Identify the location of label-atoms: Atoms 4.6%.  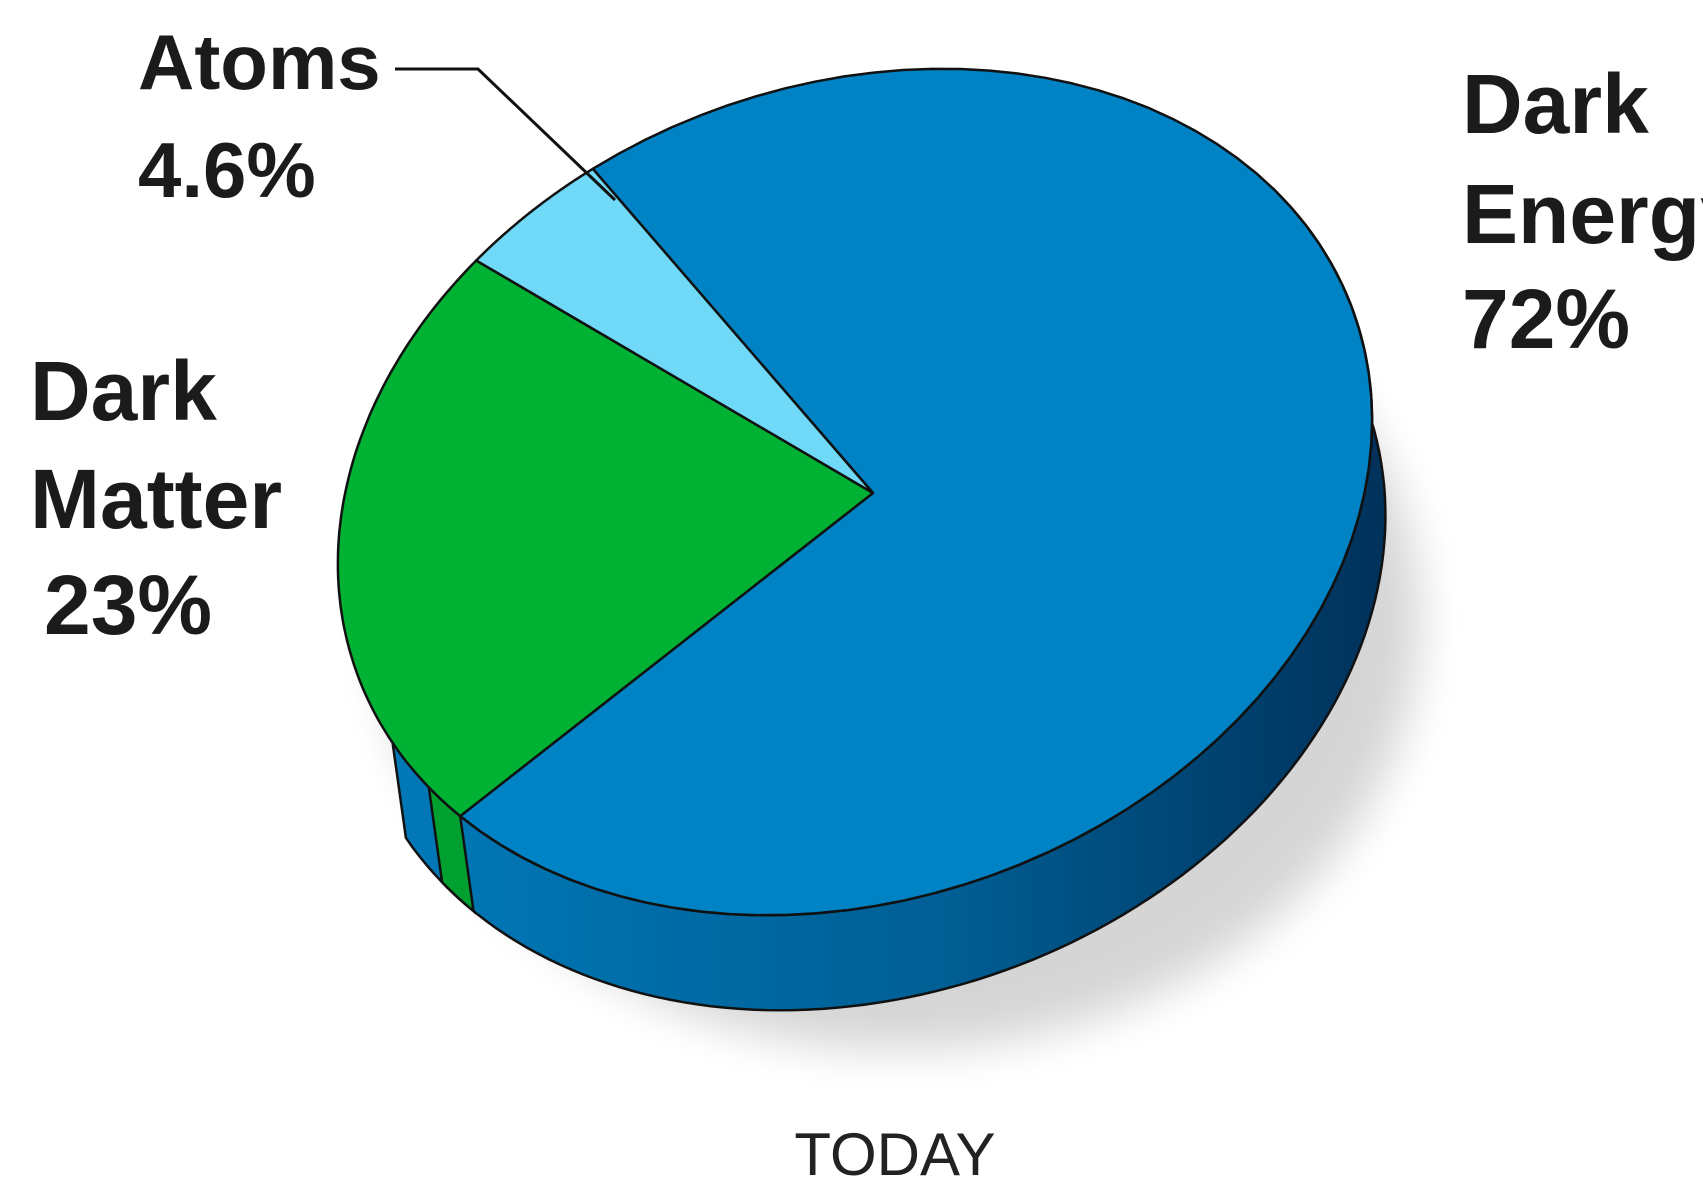
(377, 116).